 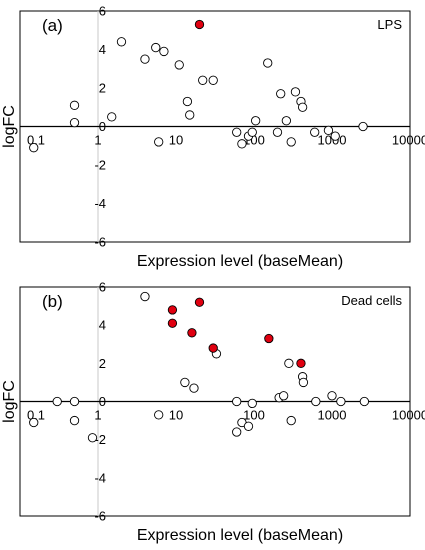 What do you see at coordinates (389, 24) in the screenshot?
I see `condition-label: LPS` at bounding box center [389, 24].